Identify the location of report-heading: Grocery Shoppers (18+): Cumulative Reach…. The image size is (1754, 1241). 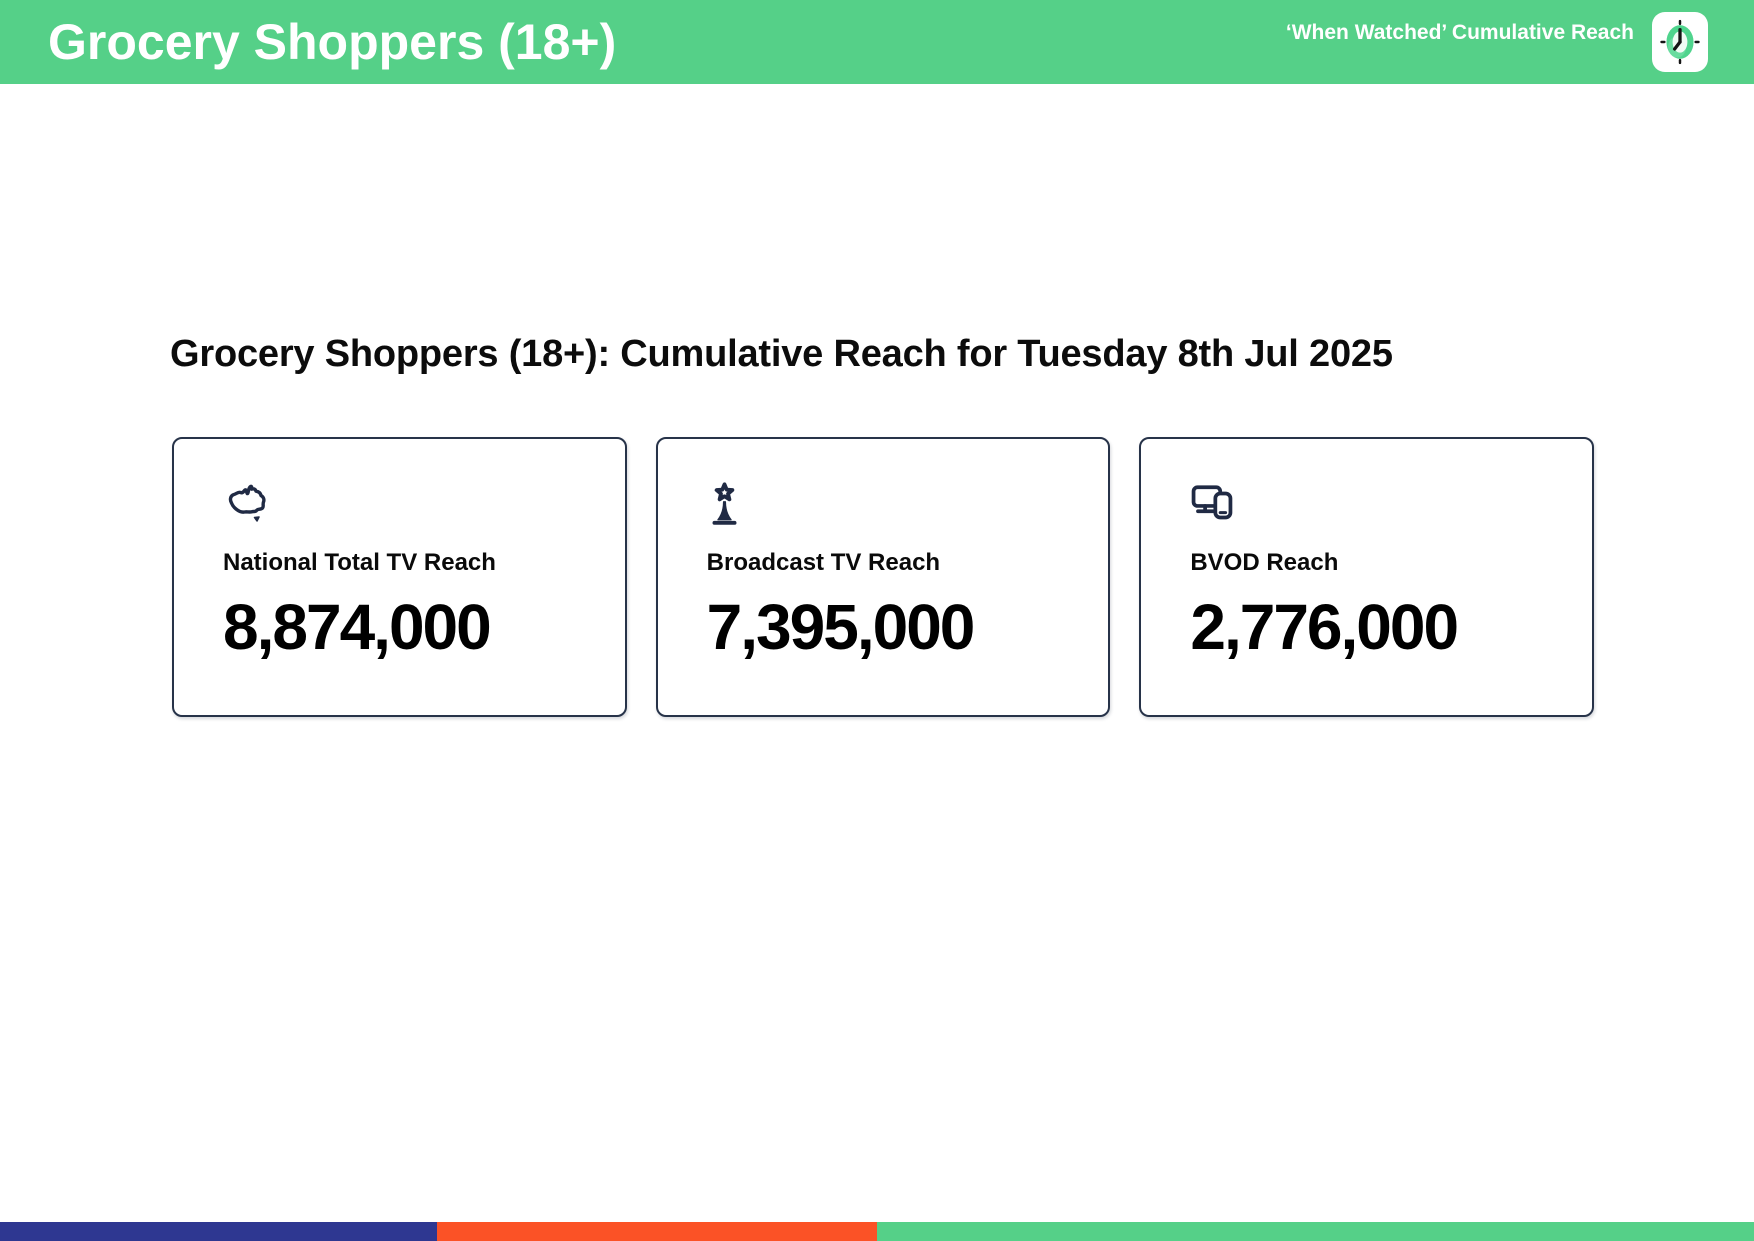
(781, 354).